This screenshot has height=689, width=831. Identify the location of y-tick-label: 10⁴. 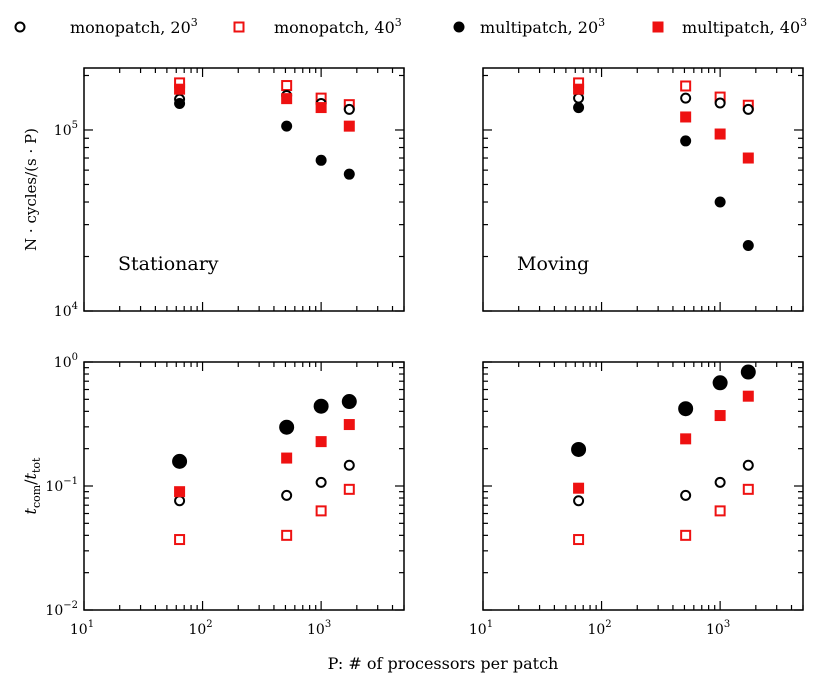
(66, 310).